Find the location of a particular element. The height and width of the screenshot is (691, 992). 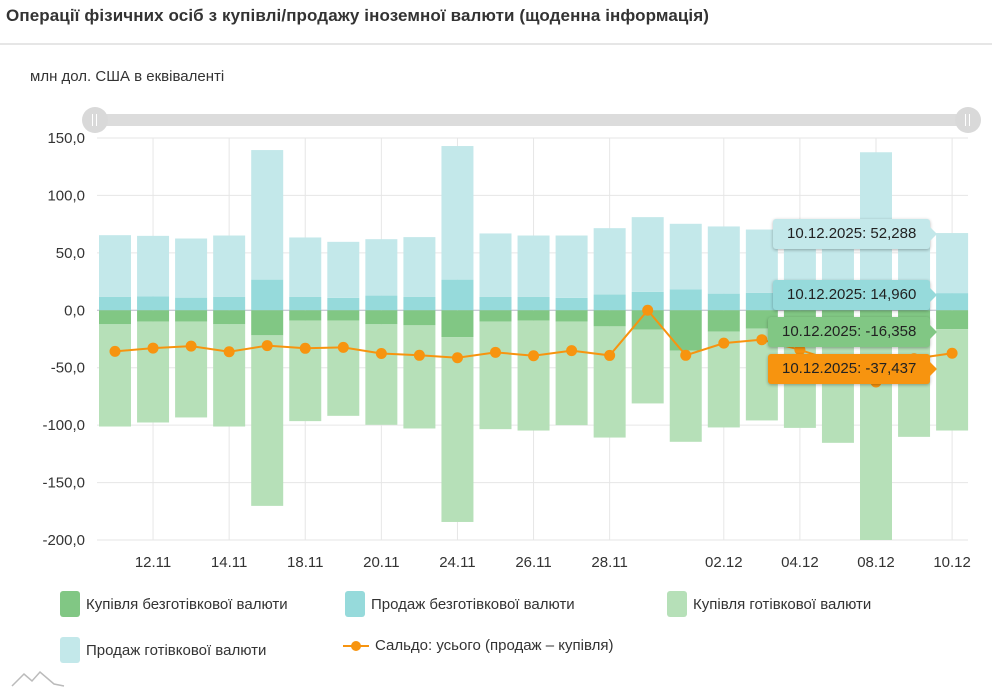

range-slider-track is located at coordinates (531, 120).